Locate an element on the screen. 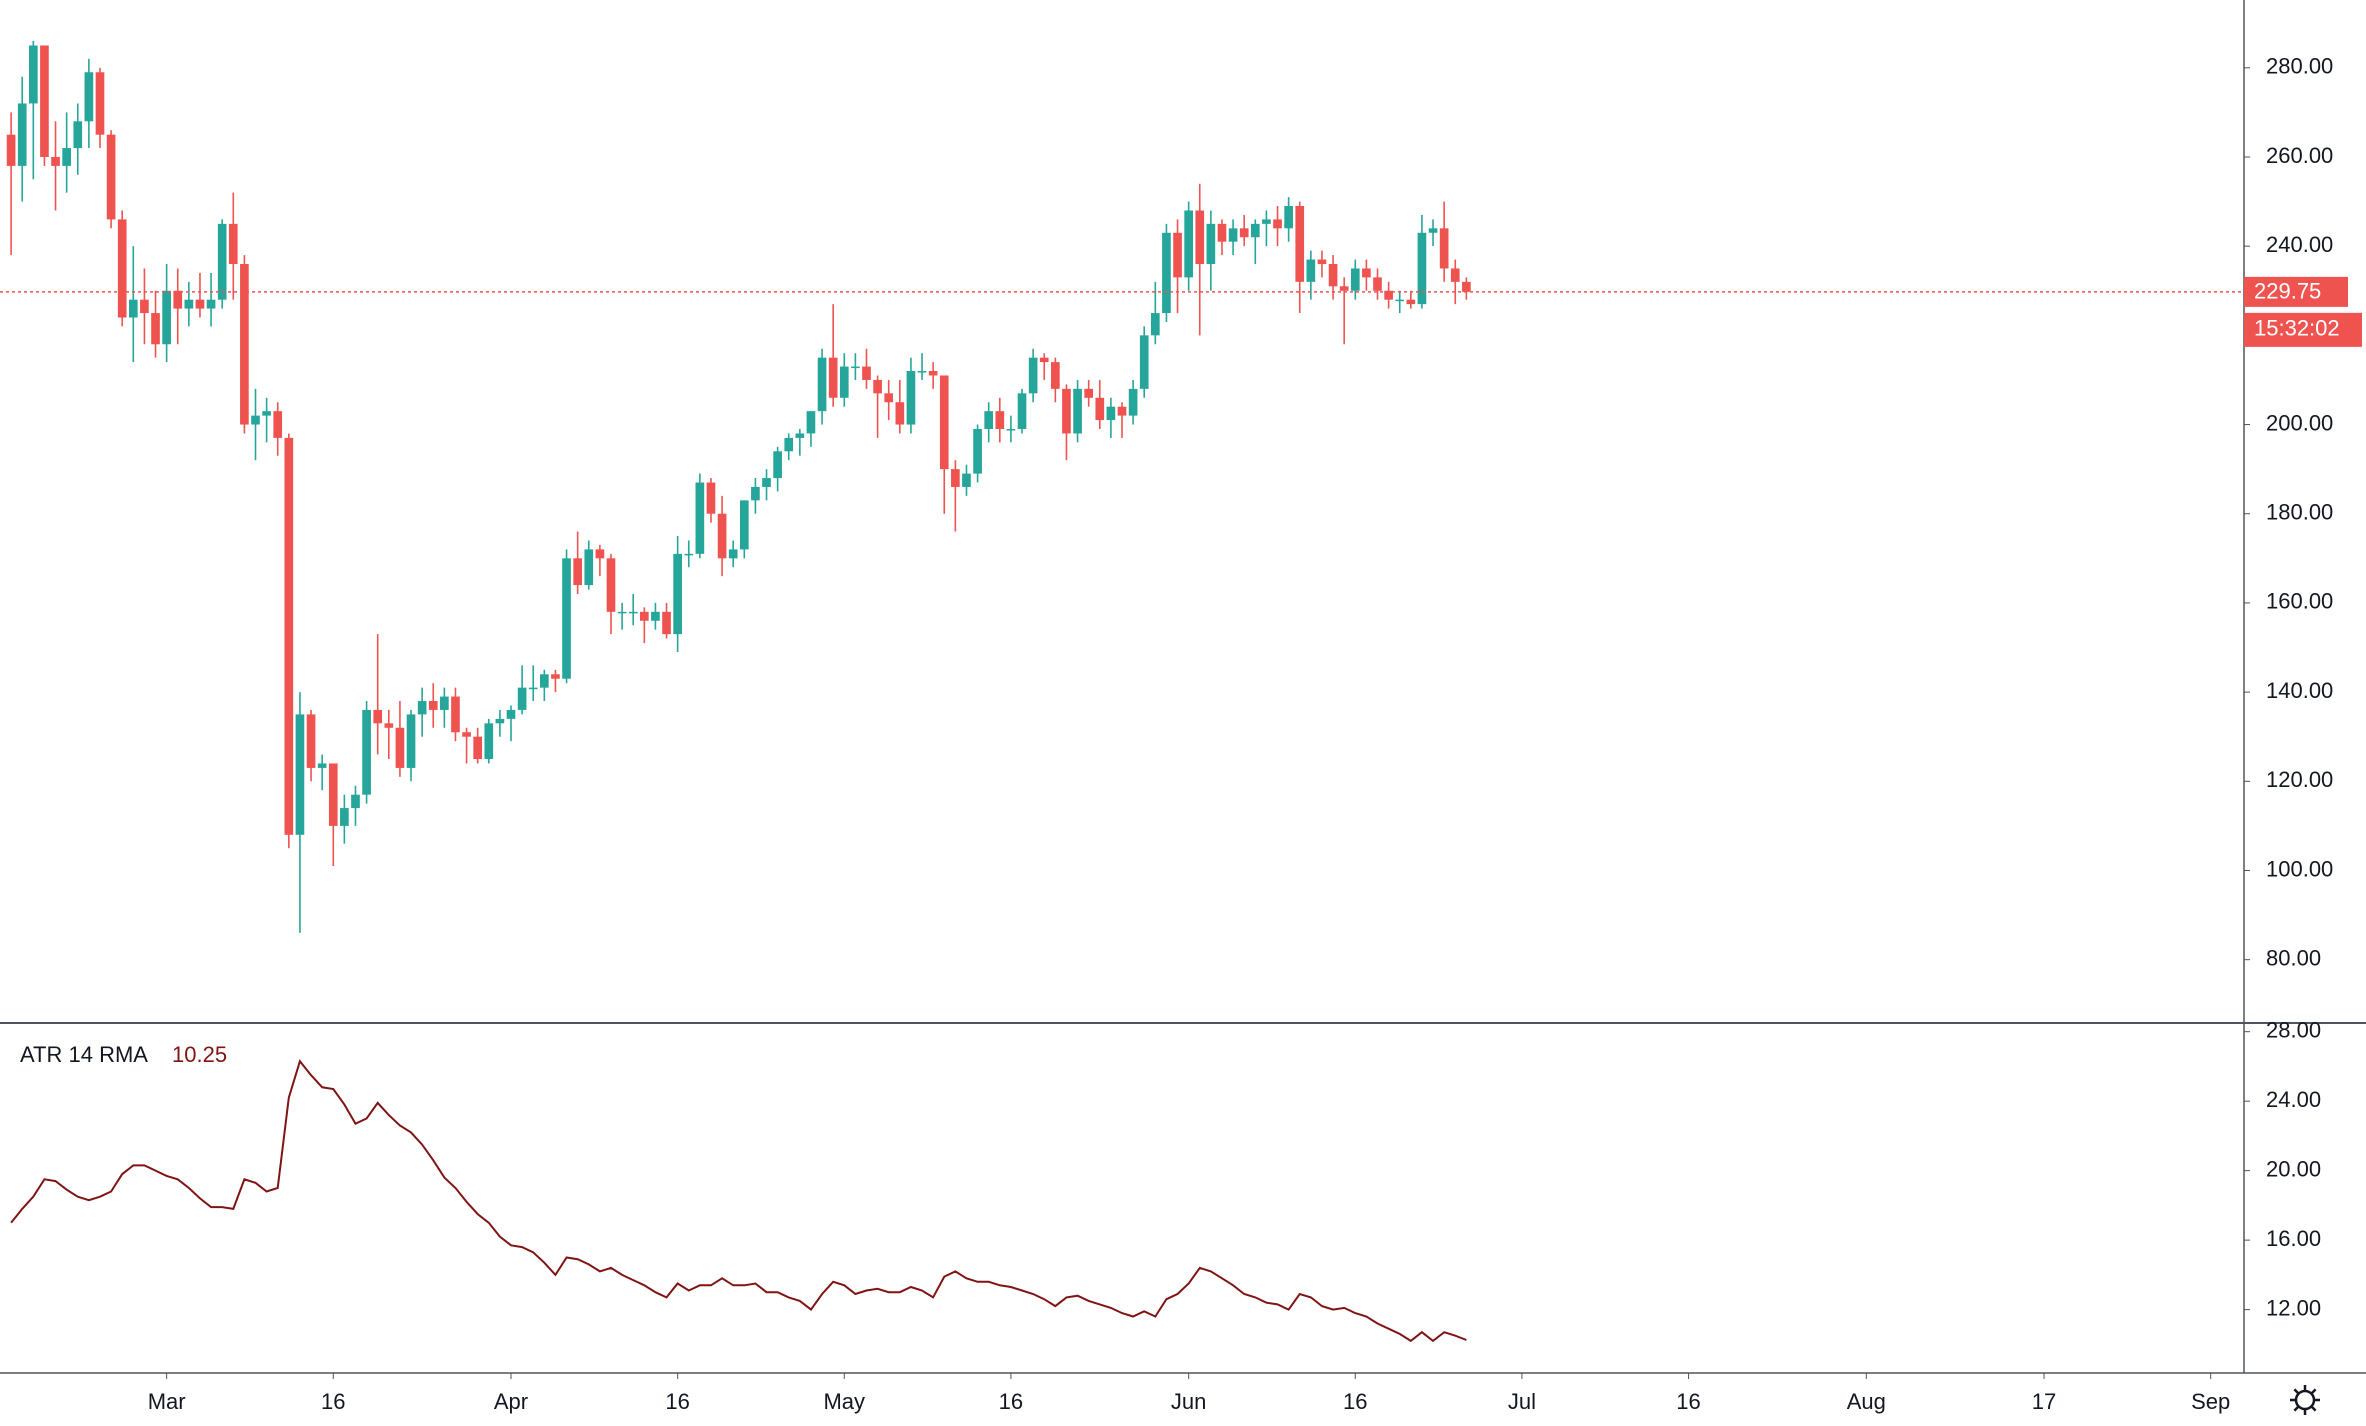 This screenshot has width=2366, height=1426. y-tick-label: 24.00 is located at coordinates (2293, 1099).